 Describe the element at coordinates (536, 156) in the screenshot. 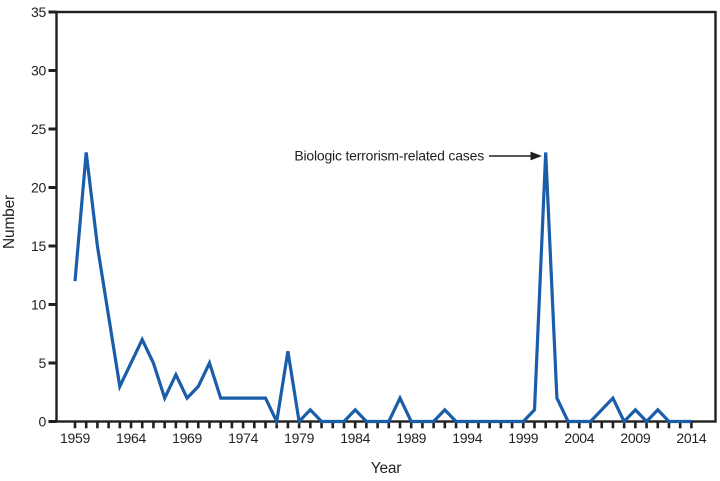

I see `annotation-arrowhead-icon` at that location.